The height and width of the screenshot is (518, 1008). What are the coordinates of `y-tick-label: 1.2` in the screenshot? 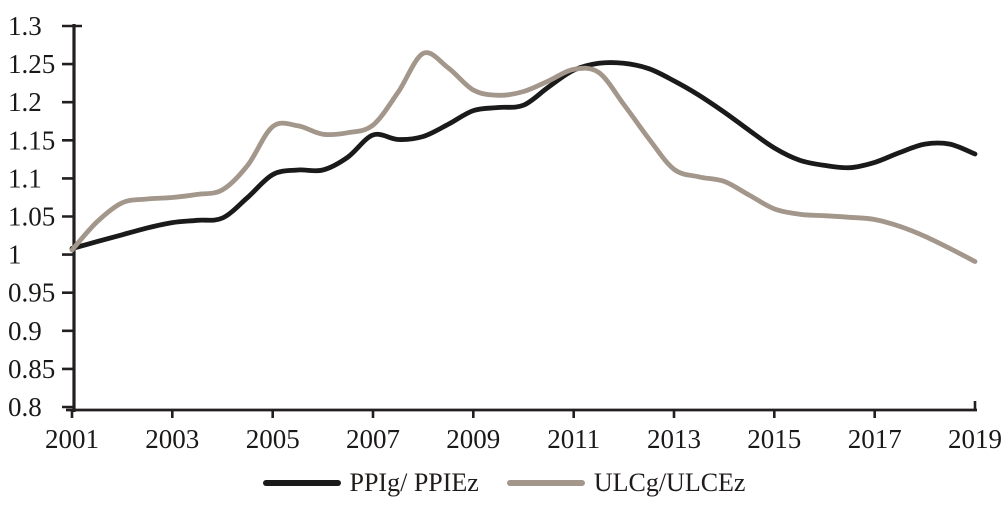 It's located at (25, 102).